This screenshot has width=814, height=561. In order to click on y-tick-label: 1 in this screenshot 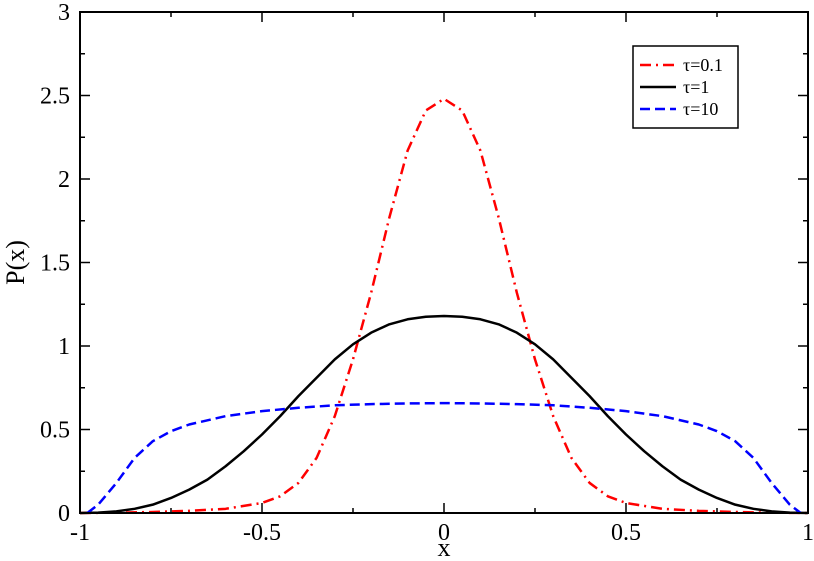, I will do `click(64, 347)`.